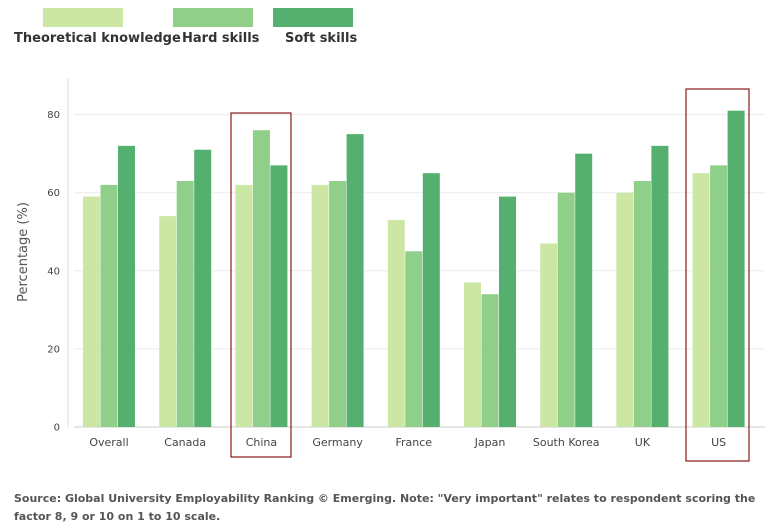  Describe the element at coordinates (337, 442) in the screenshot. I see `x-tick-label: Germany` at that location.